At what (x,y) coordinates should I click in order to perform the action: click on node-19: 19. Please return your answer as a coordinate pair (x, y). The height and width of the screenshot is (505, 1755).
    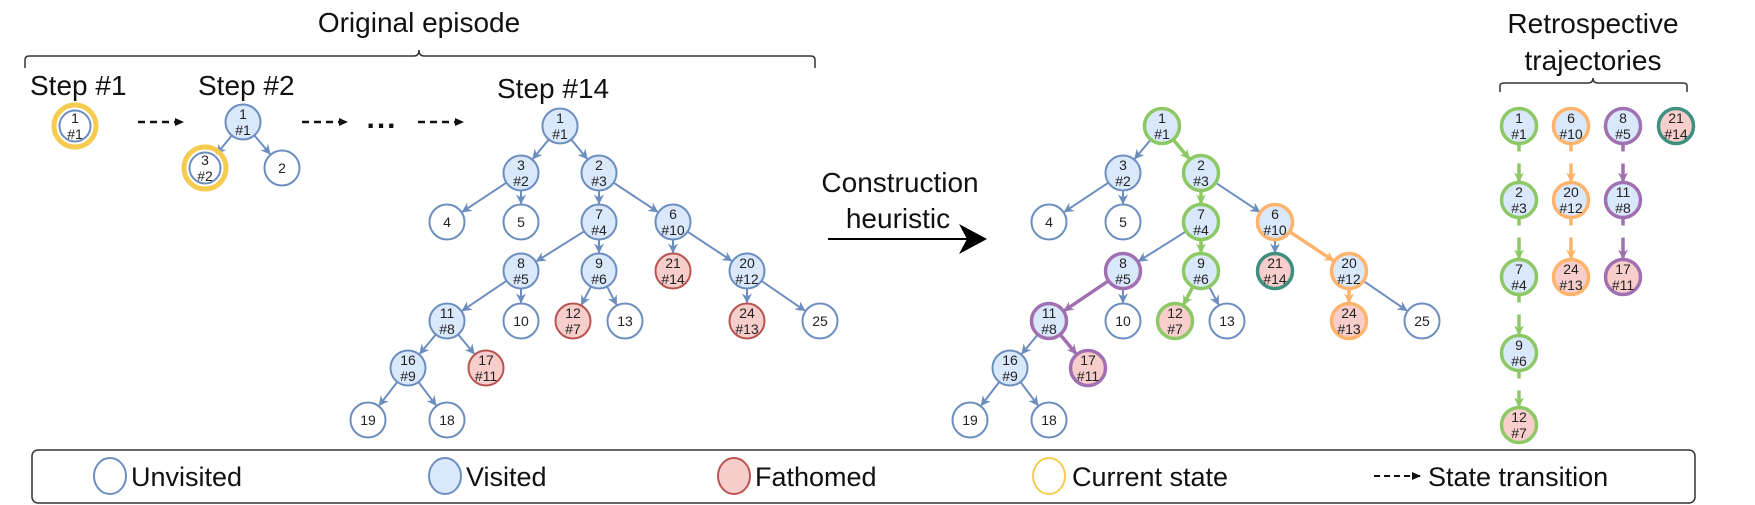
    Looking at the image, I should click on (970, 420).